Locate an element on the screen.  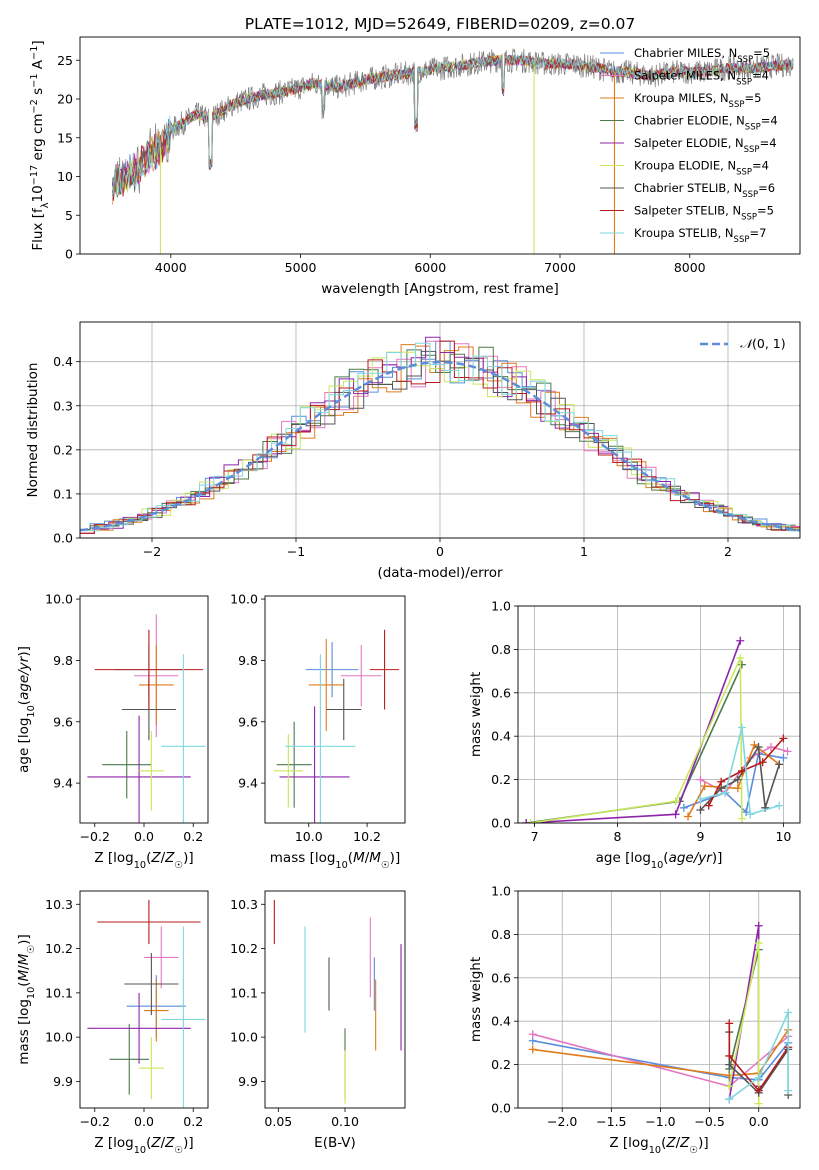
x-tick-label: 2 is located at coordinates (728, 551).